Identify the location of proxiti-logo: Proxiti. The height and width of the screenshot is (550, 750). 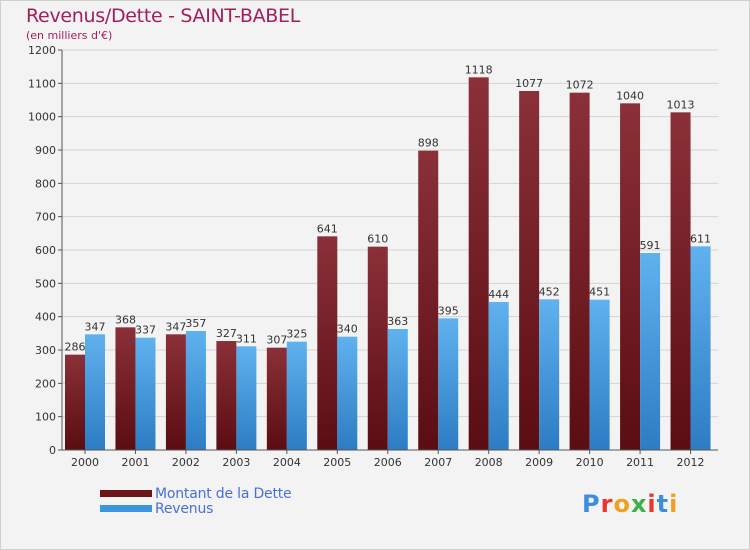
(630, 504).